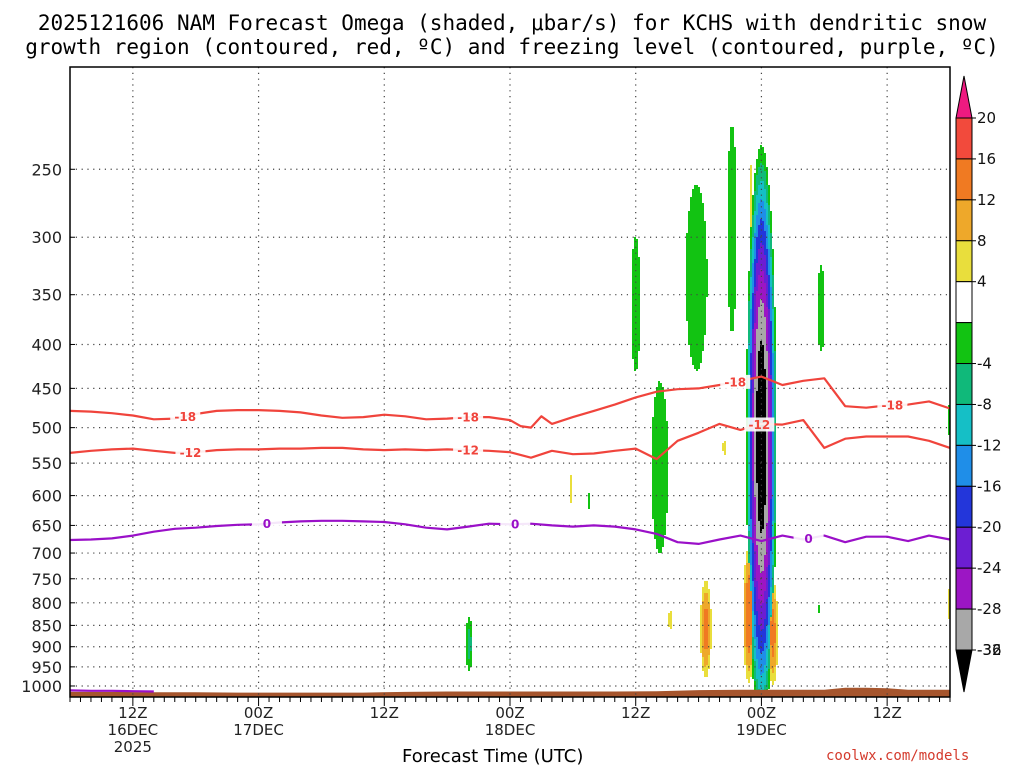 The image size is (1024, 768). Describe the element at coordinates (46, 667) in the screenshot. I see `y-tick-label: 950` at that location.